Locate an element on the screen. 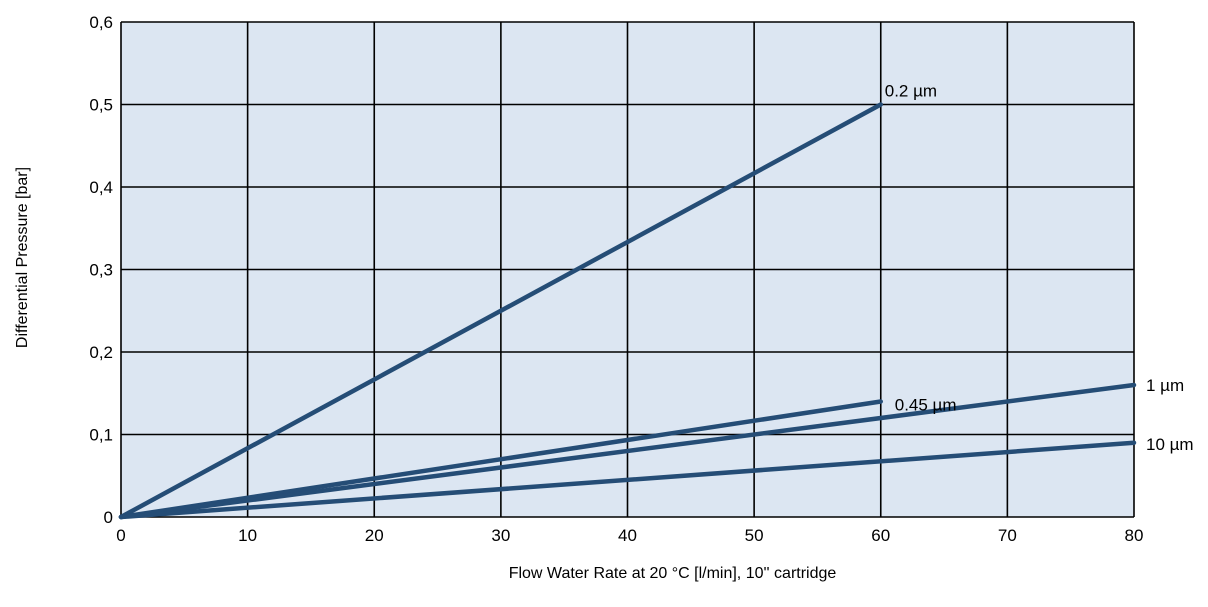  y-tick-label: 0,3 is located at coordinates (101, 270).